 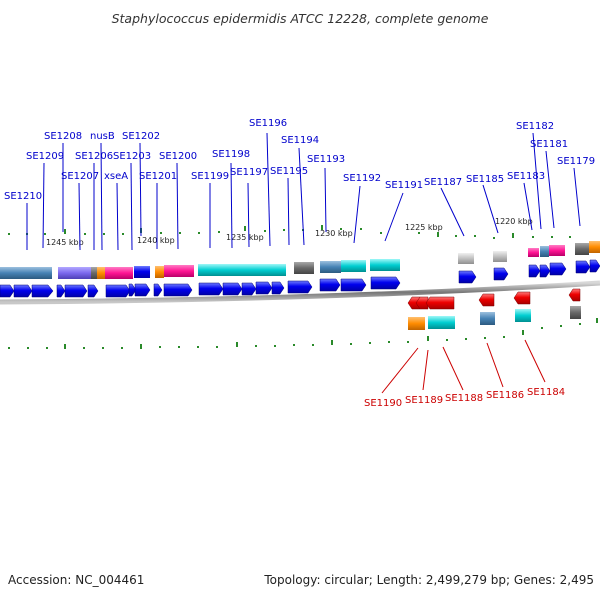 What do you see at coordinates (535, 126) in the screenshot?
I see `gene-label: SE1182` at bounding box center [535, 126].